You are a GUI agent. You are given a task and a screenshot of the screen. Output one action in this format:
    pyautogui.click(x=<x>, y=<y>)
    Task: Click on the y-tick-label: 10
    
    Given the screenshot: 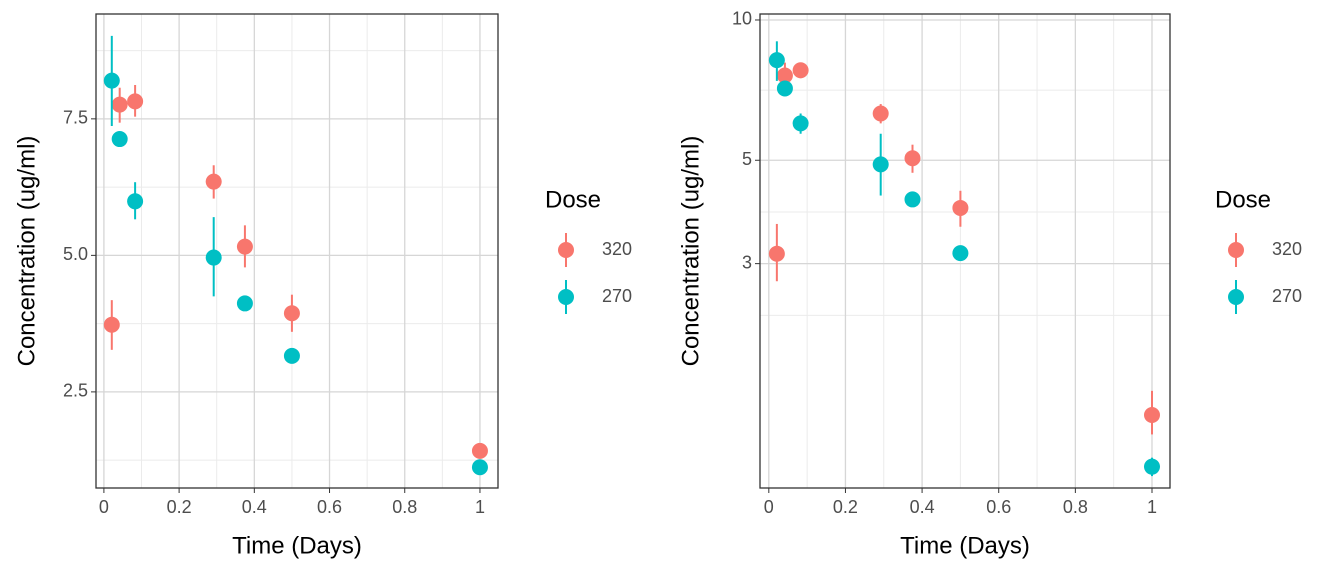 What is the action you would take?
    pyautogui.click(x=742, y=19)
    